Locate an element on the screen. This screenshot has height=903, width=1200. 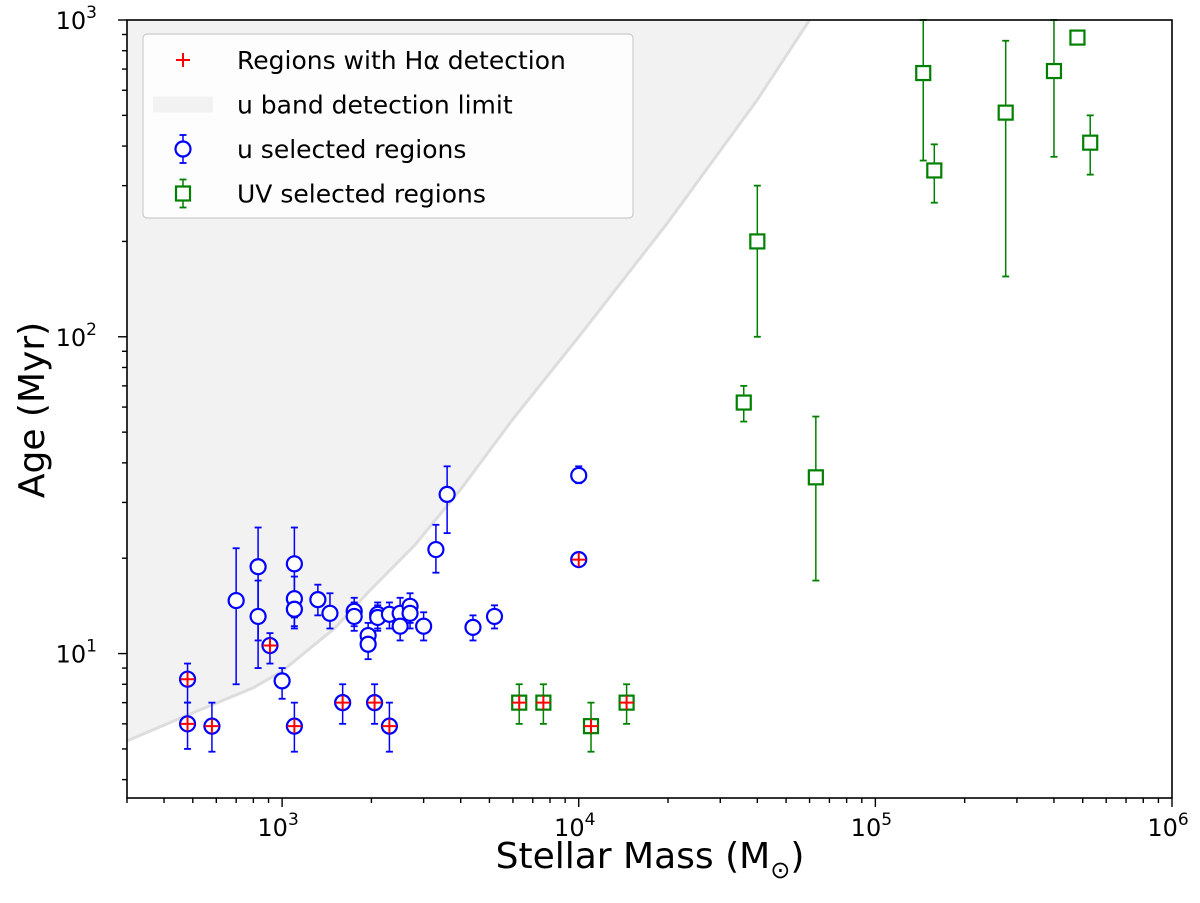
x-tick-label: 10⁵ is located at coordinates (871, 826).